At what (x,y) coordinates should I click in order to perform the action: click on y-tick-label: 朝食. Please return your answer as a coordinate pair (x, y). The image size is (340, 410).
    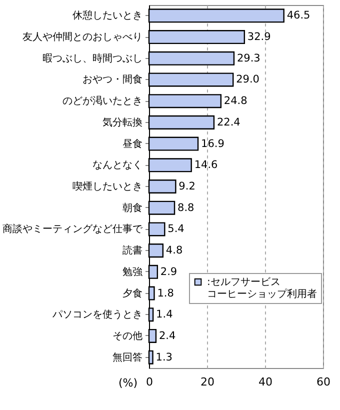
    Looking at the image, I should click on (132, 208).